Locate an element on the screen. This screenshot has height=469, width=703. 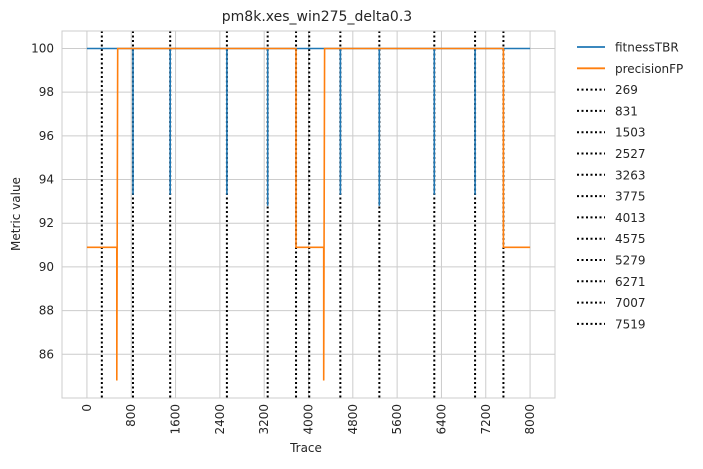
x-tick-label: 4000 is located at coordinates (309, 419).